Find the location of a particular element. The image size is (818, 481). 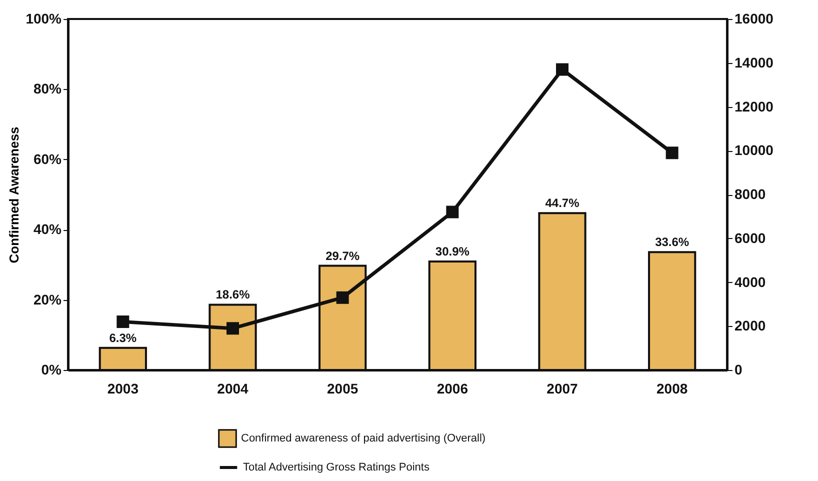

y2-tick-label: 16000 is located at coordinates (754, 18).